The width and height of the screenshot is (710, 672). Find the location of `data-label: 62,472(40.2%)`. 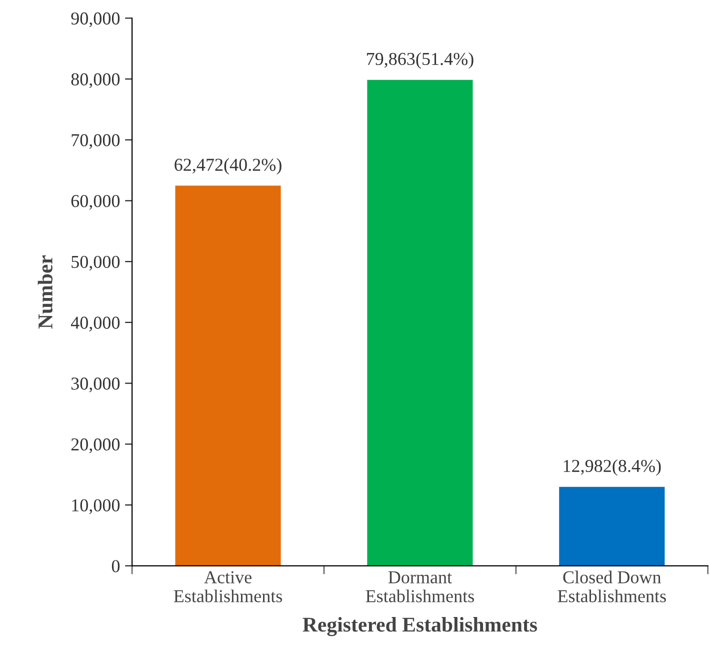

data-label: 62,472(40.2%) is located at coordinates (228, 166).